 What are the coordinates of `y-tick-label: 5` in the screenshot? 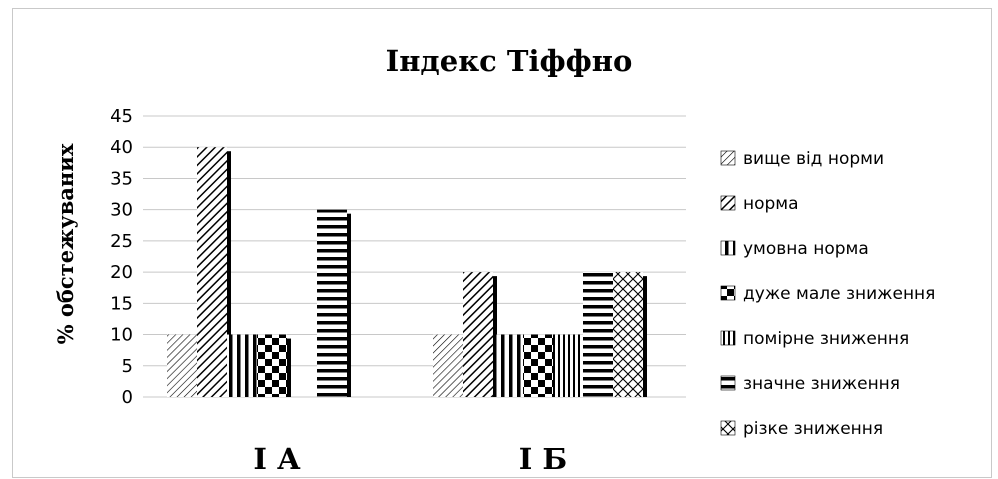 It's located at (127, 366).